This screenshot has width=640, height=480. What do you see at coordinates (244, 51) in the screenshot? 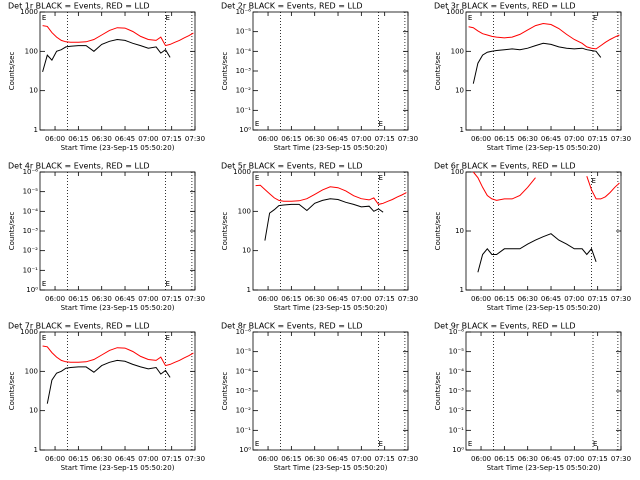
I see `y-tick-label: 10⁻⁴` at bounding box center [244, 51].